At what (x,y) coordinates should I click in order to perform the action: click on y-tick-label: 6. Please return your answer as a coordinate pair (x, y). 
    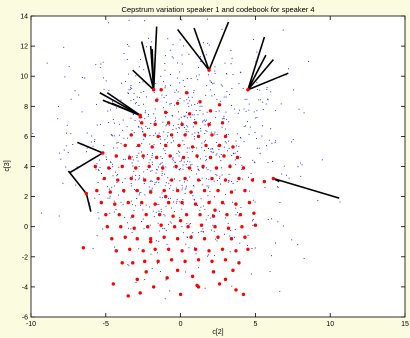
    Looking at the image, I should click on (26, 137).